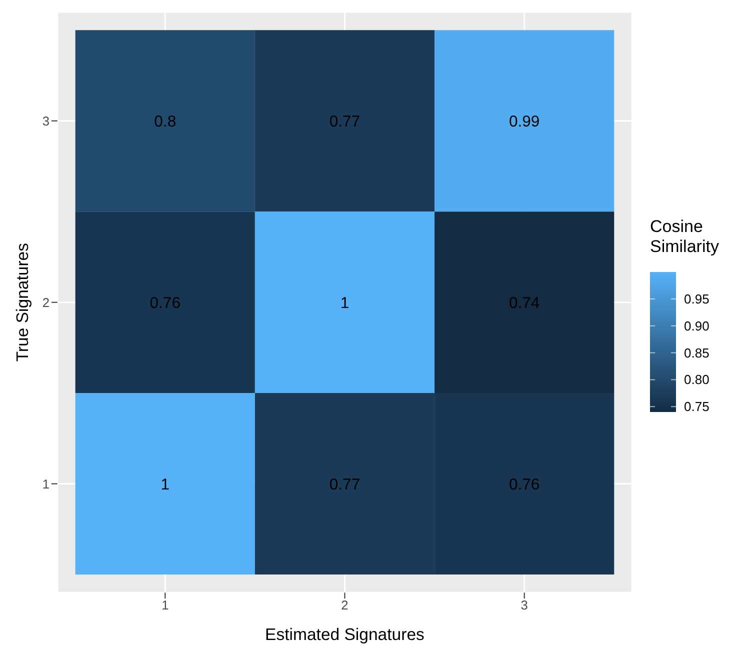 This screenshot has height=653, width=735. Describe the element at coordinates (344, 605) in the screenshot. I see `x-tick-label: 2` at that location.